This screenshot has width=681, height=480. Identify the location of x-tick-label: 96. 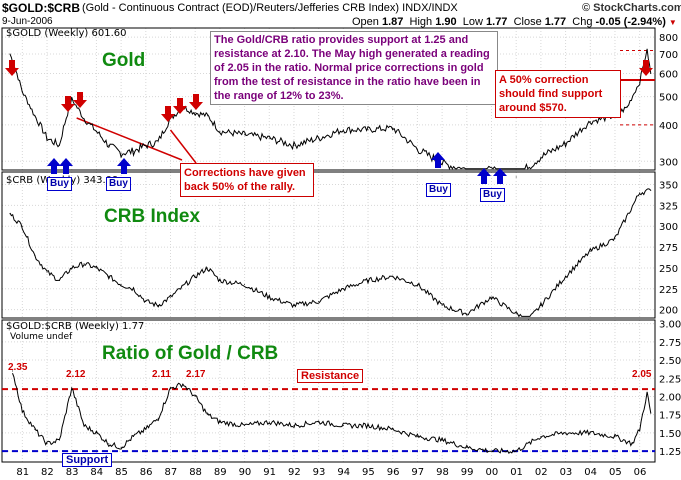
(393, 472).